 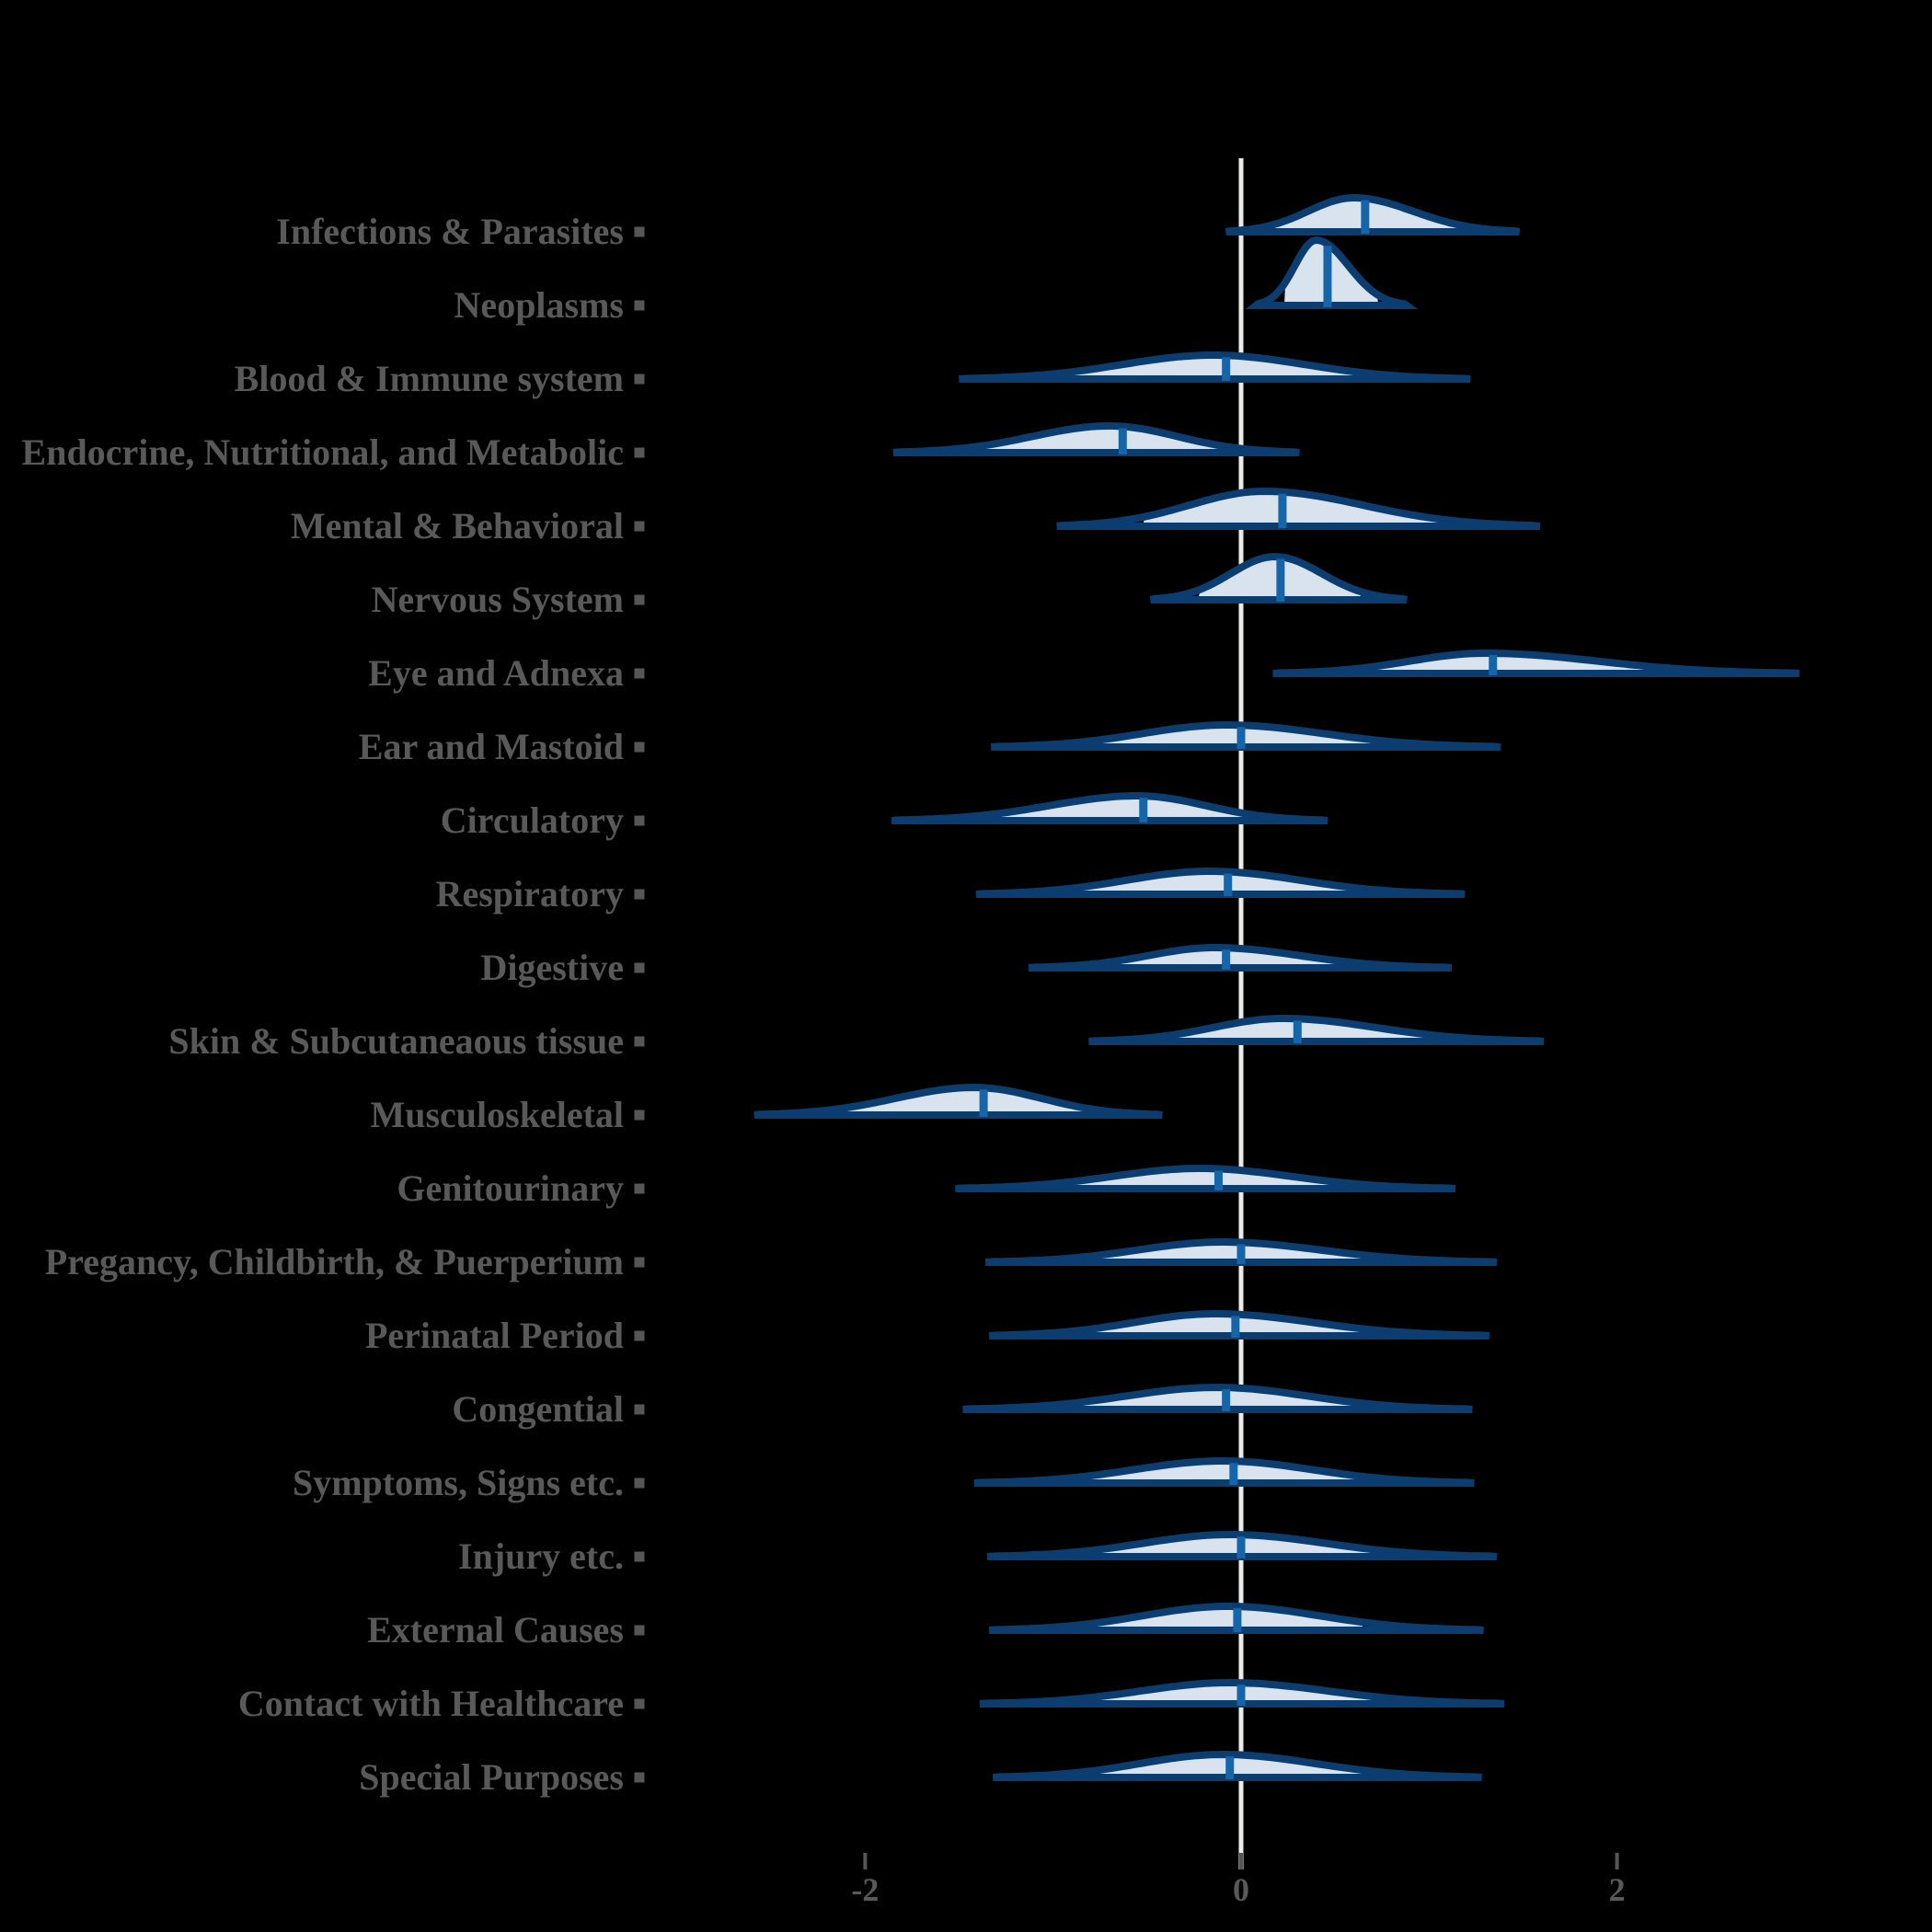 I want to click on violin-row-injury-etc: Injury etc., so click(x=978, y=1554).